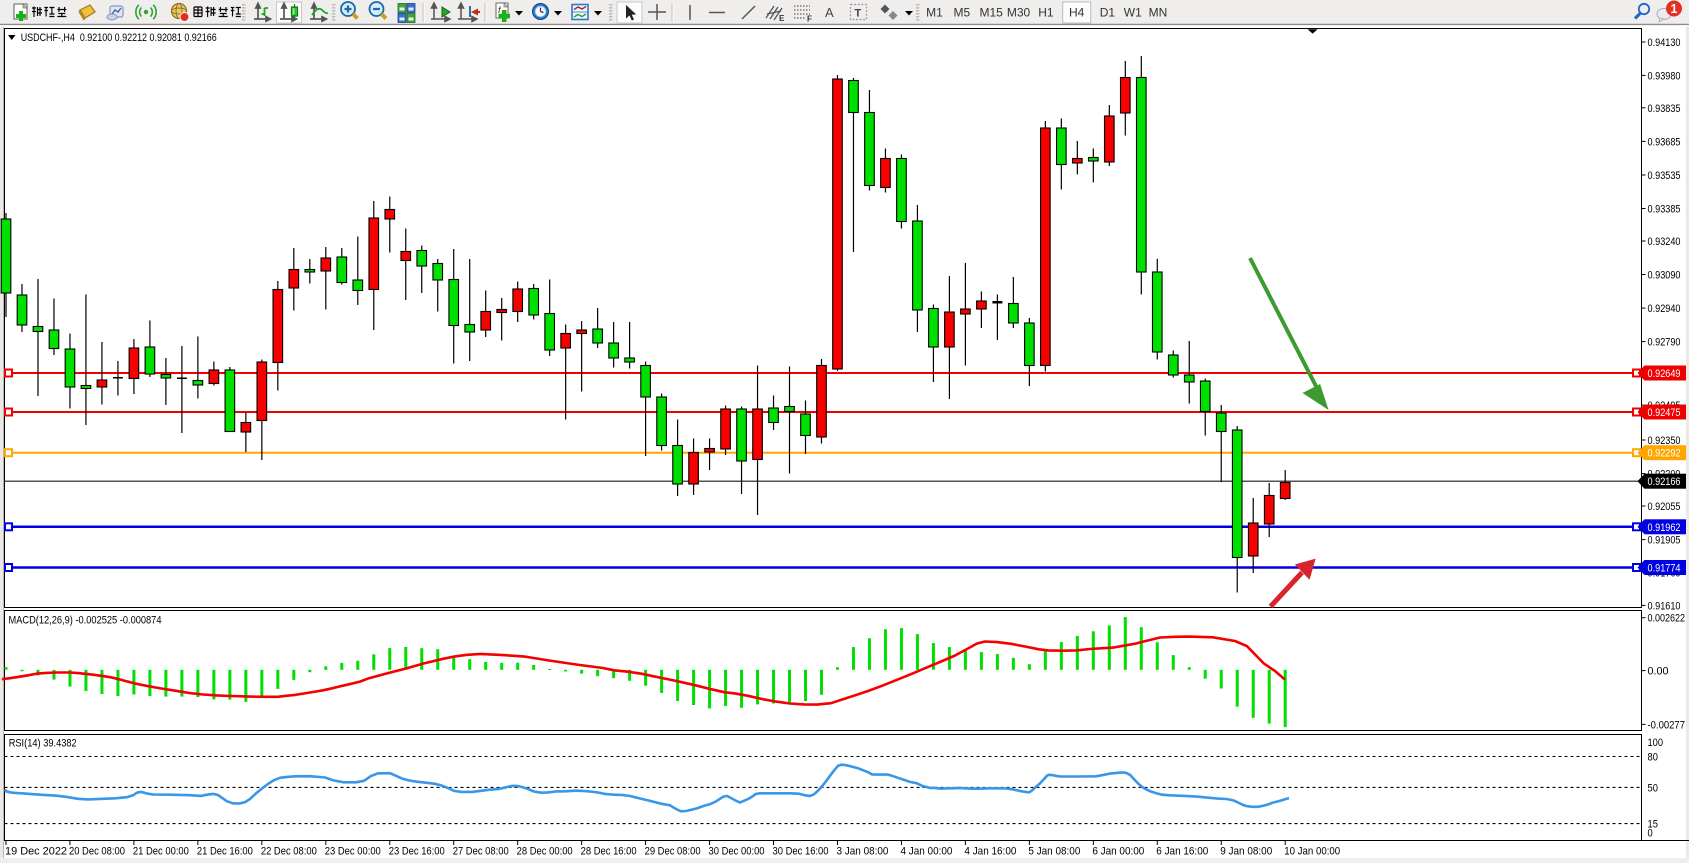 This screenshot has width=1689, height=863. I want to click on svg-text: 1, so click(1674, 9).